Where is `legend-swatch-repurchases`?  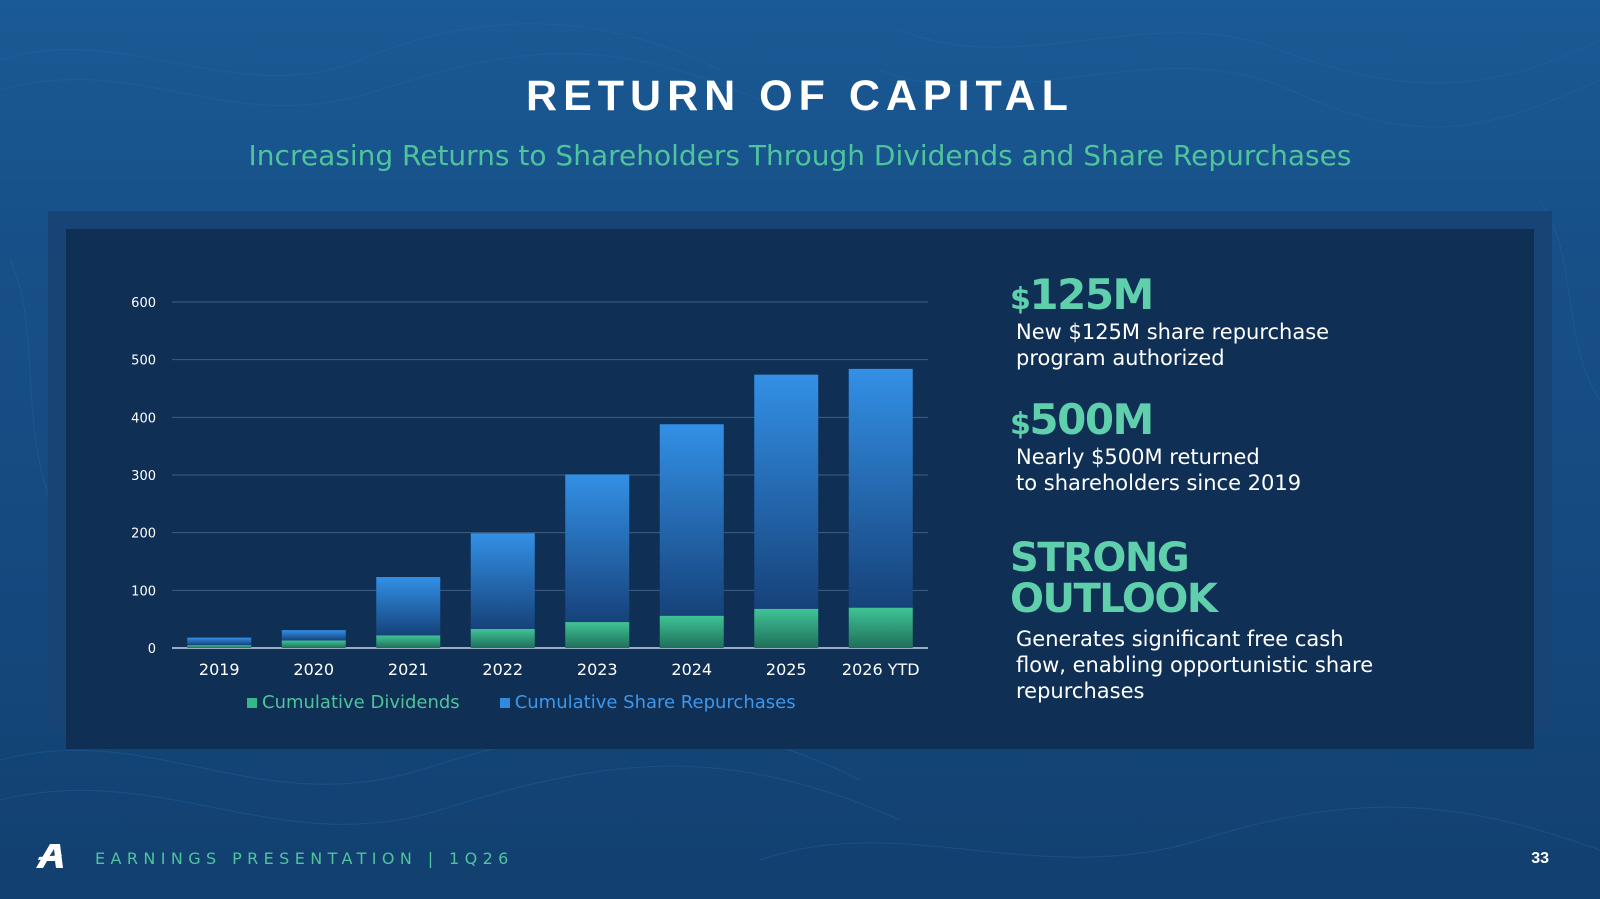 legend-swatch-repurchases is located at coordinates (504, 702).